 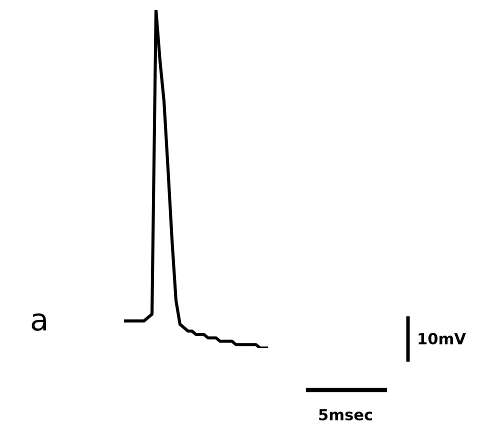 I want to click on text: 10mV, so click(x=442, y=338).